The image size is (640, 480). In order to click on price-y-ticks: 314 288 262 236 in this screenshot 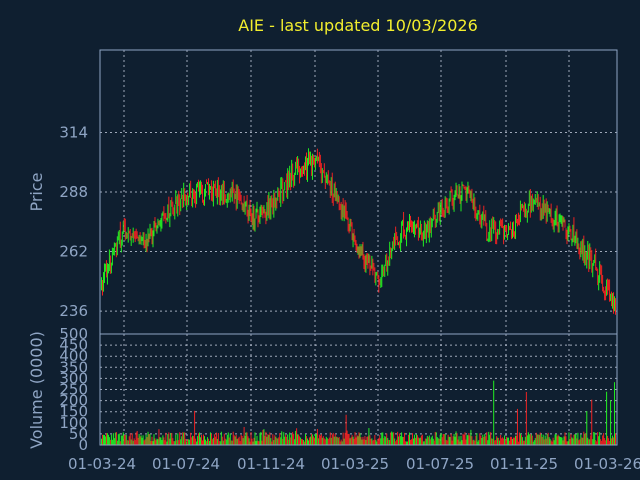, I will do `click(73, 221)`.